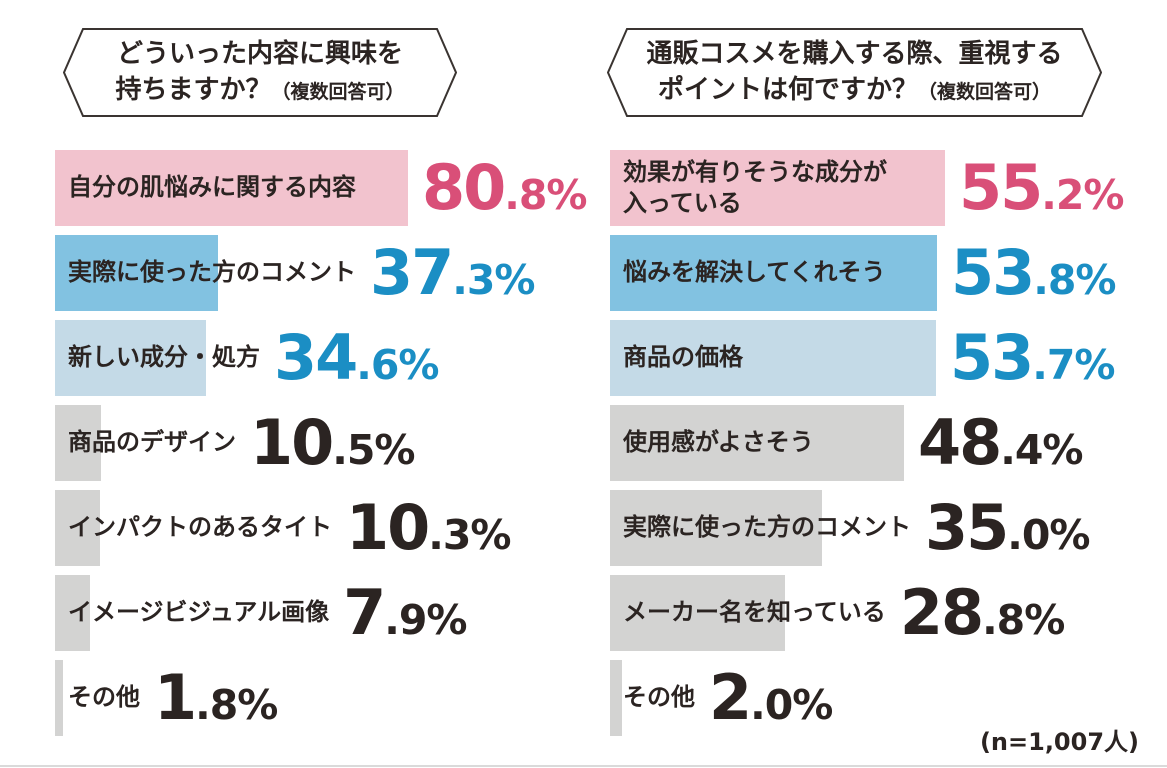 The height and width of the screenshot is (768, 1167). What do you see at coordinates (199, 612) in the screenshot?
I see `bar-label: イメージビジュアル画像` at bounding box center [199, 612].